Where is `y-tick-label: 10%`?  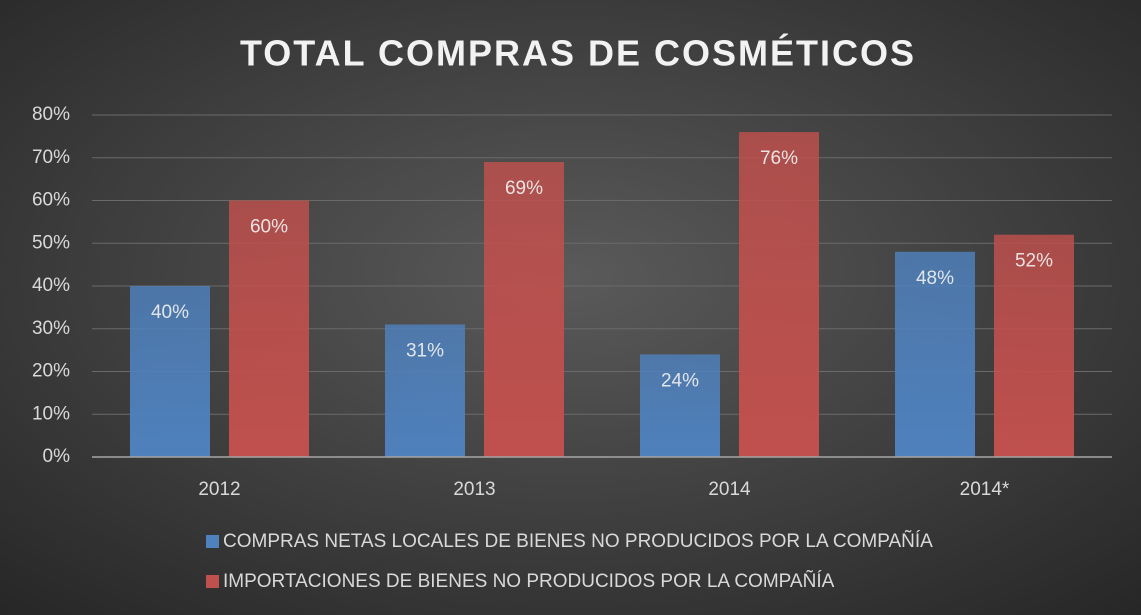 y-tick-label: 10% is located at coordinates (51, 413).